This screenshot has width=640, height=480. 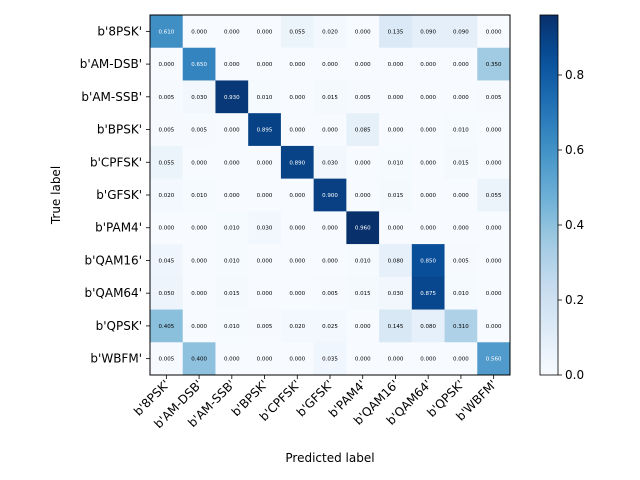 I want to click on y-tick-label: b'BPSK', so click(x=119, y=130).